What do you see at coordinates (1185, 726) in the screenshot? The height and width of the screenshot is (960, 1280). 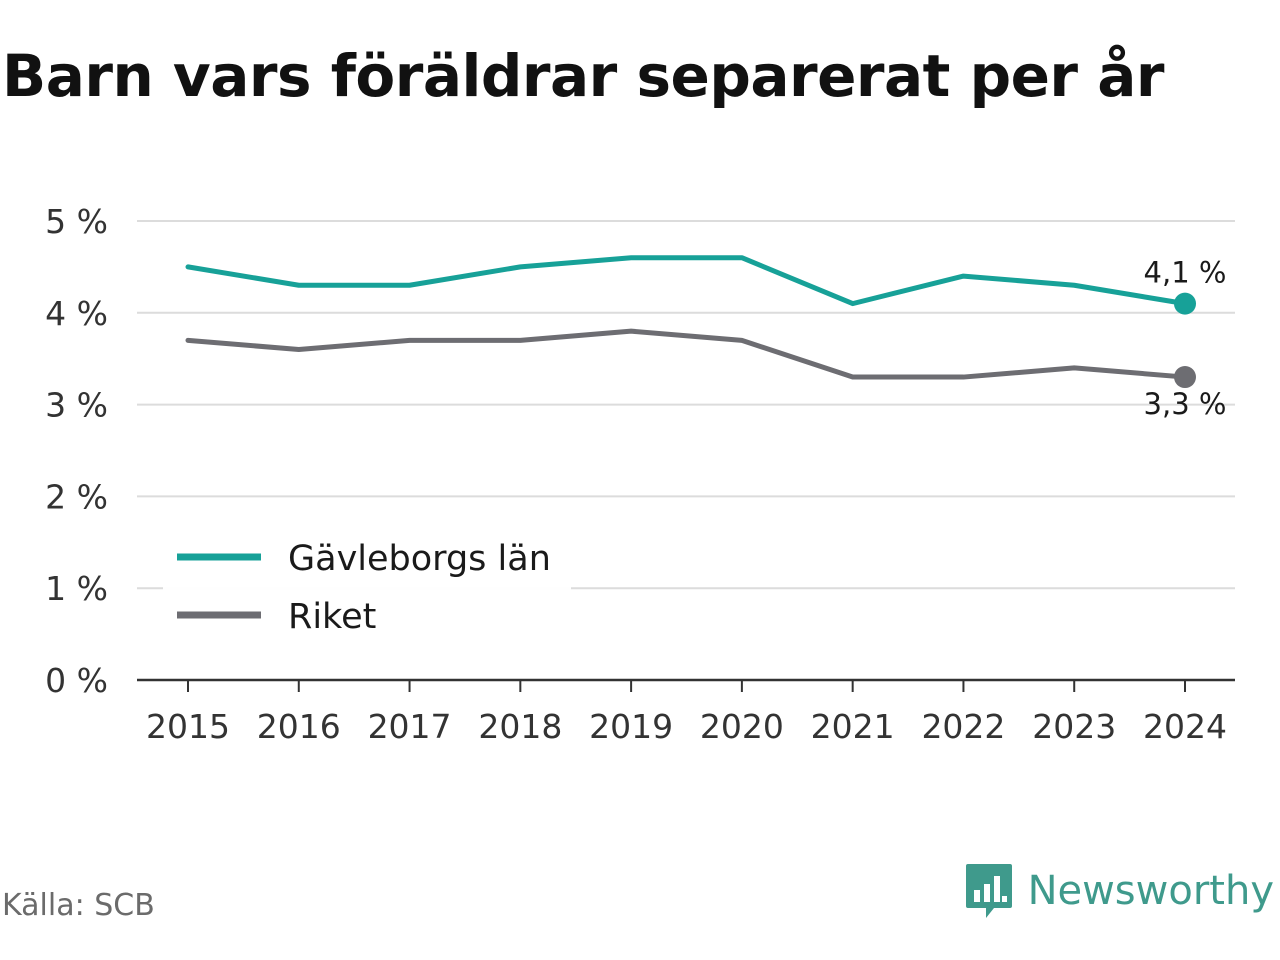 I see `x-tick-label: 2024` at bounding box center [1185, 726].